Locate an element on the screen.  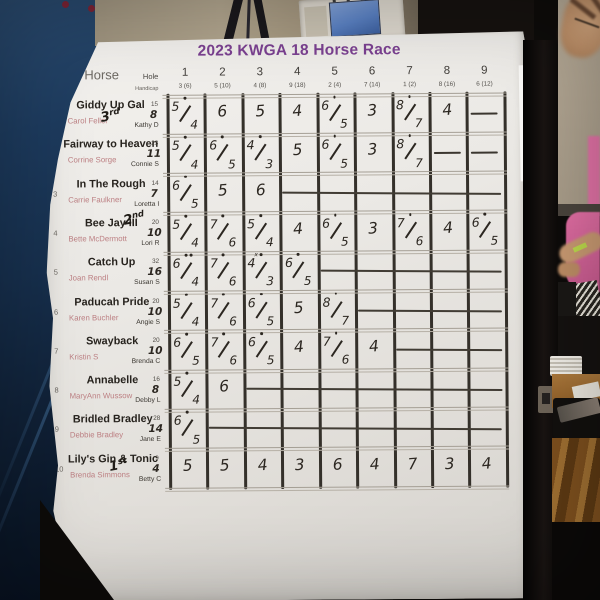
jockey-name: Betty C is located at coordinates (150, 479).